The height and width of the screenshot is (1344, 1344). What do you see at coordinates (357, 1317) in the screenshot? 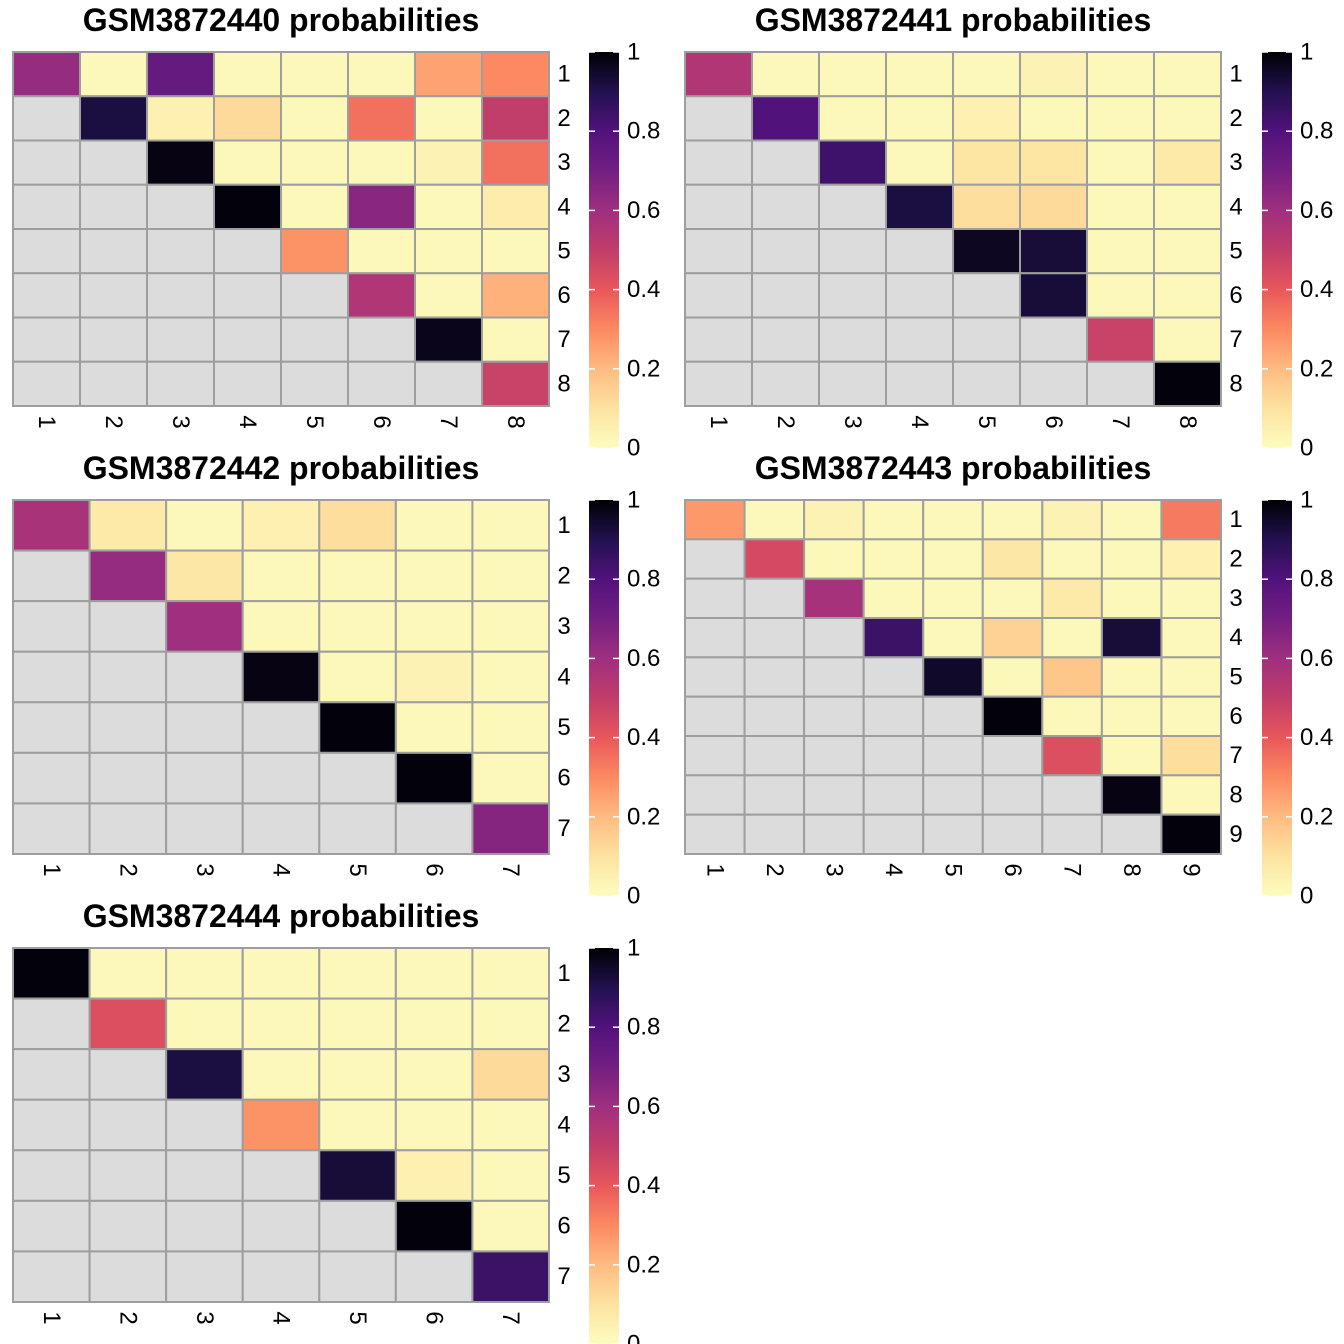
I see `col-tick-label: 5` at bounding box center [357, 1317].